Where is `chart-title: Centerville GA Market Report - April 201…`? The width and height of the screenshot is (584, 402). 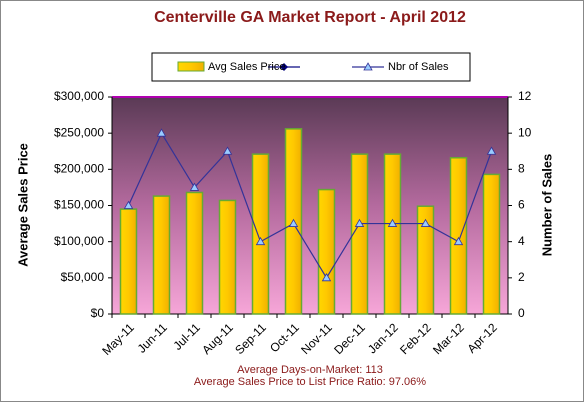
chart-title: Centerville GA Market Report - April 201… is located at coordinates (310, 17).